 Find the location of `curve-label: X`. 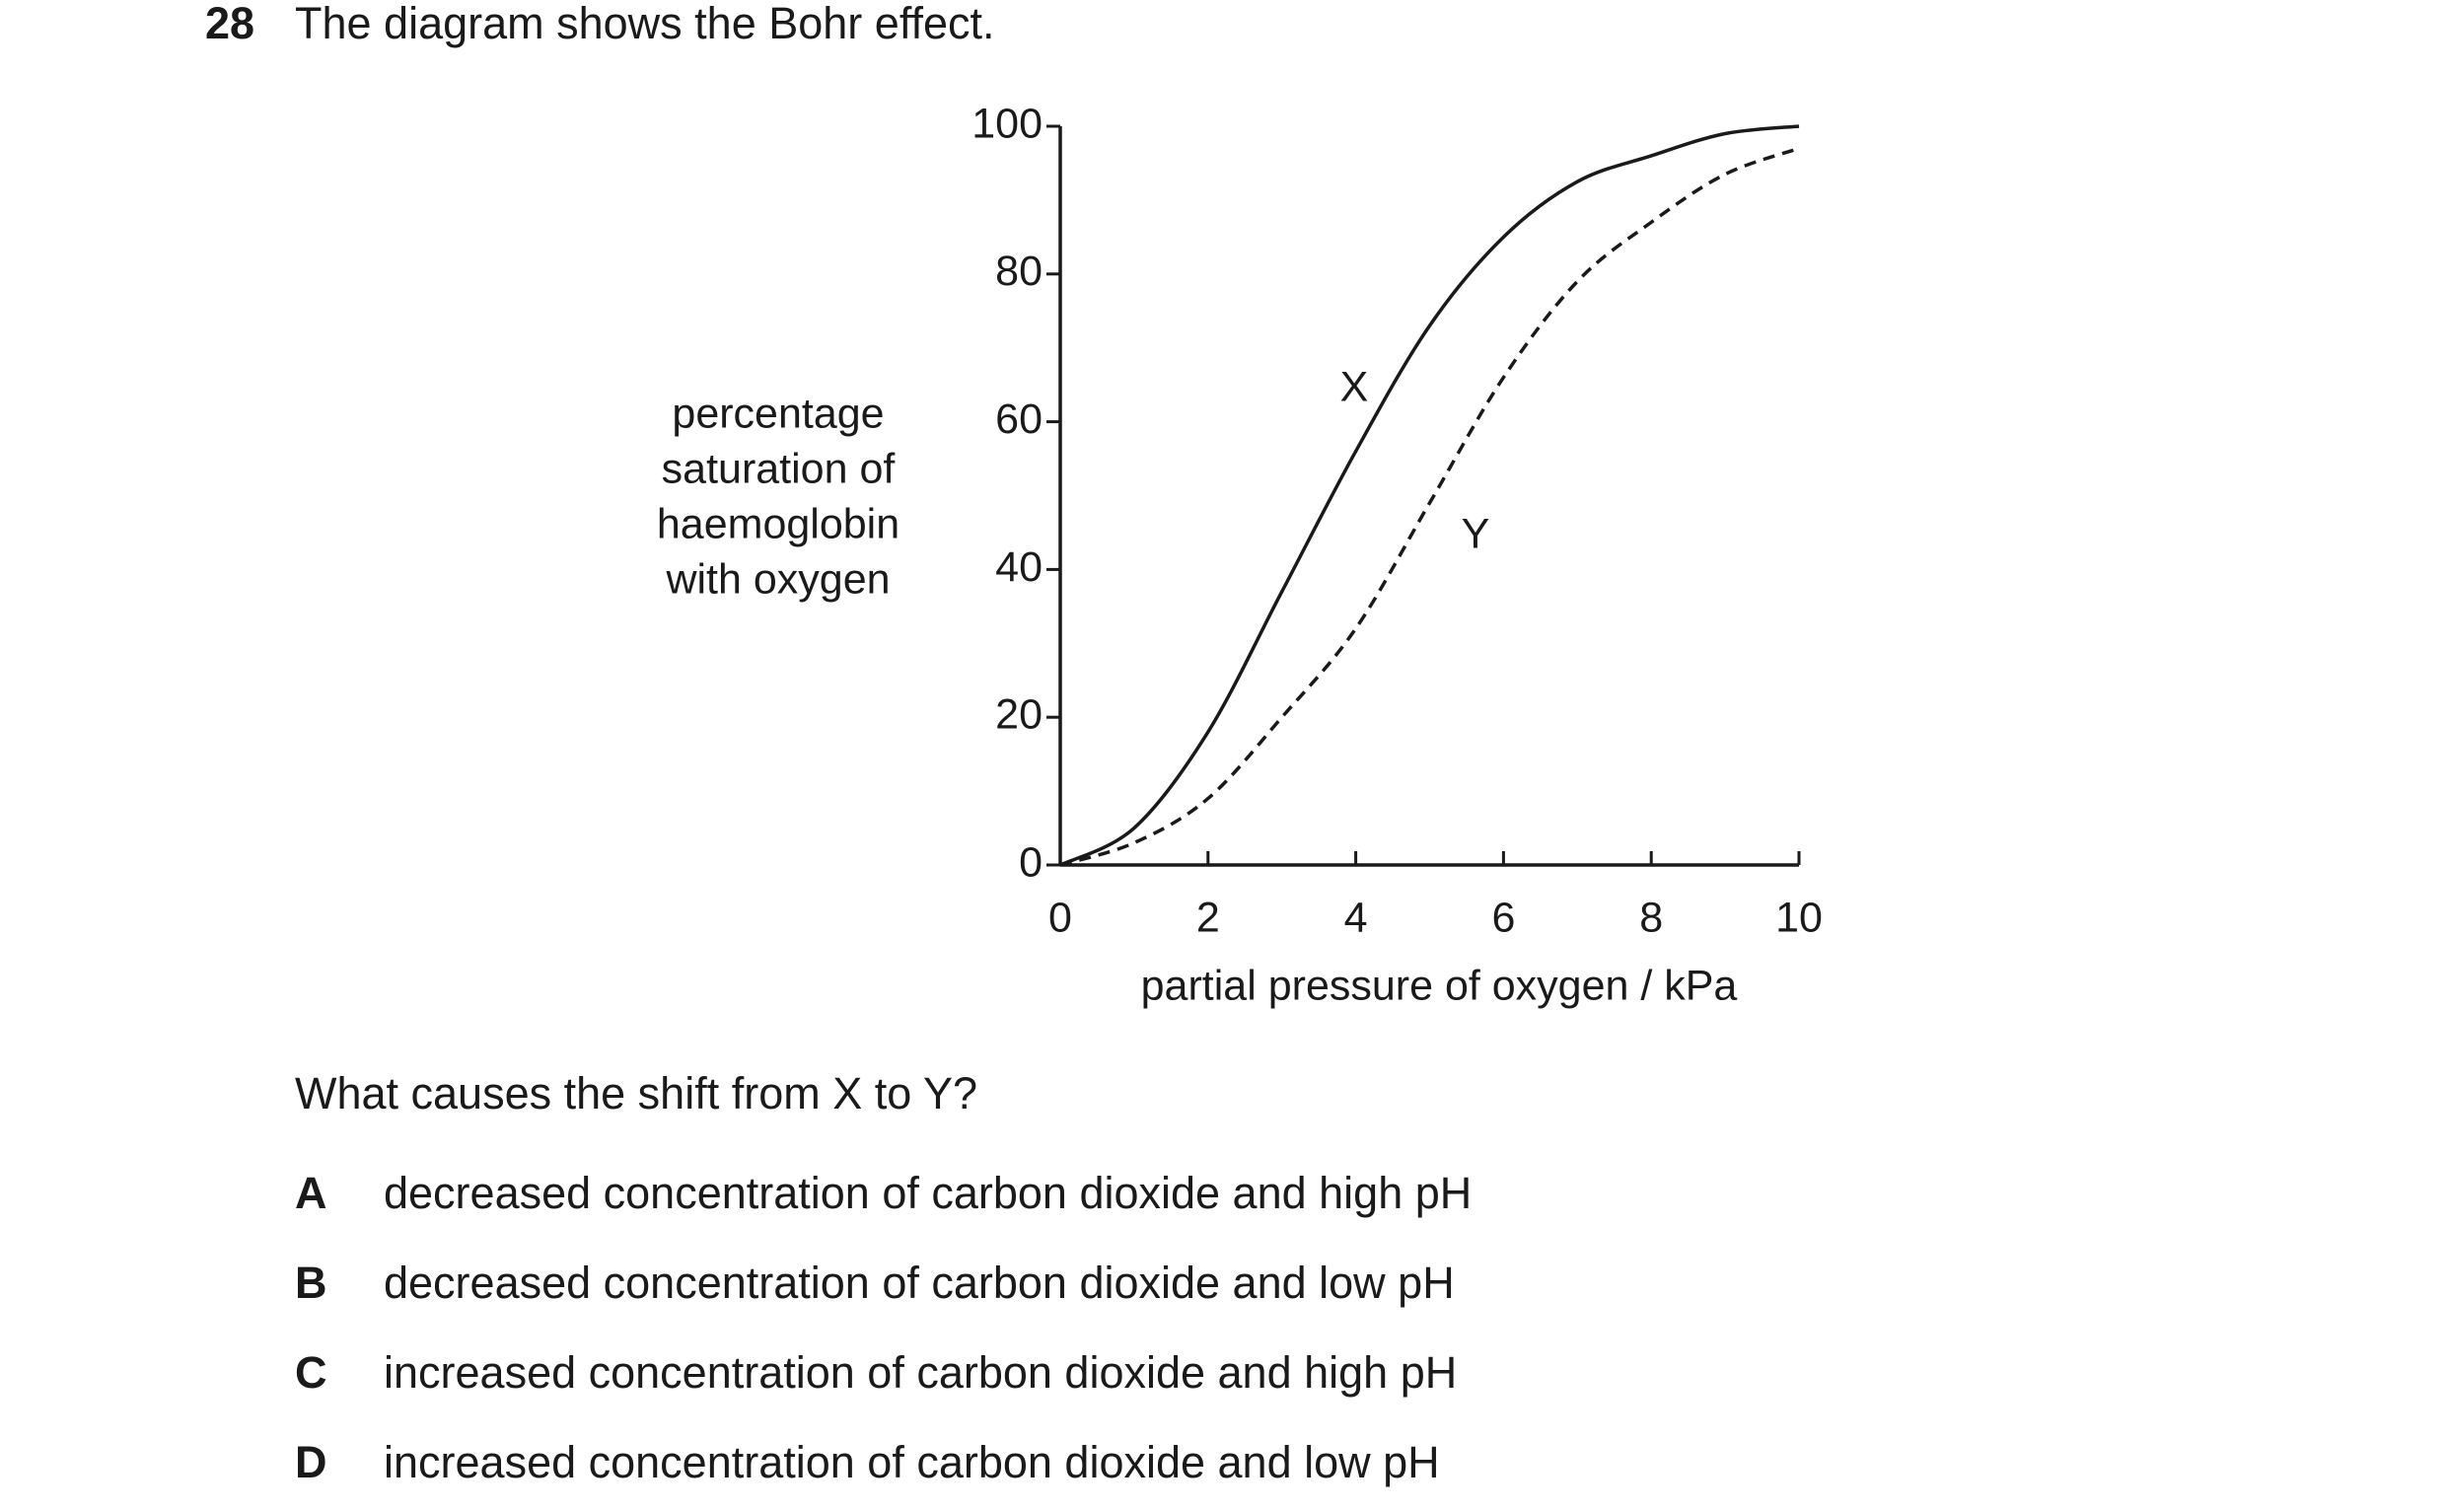

curve-label: X is located at coordinates (1355, 386).